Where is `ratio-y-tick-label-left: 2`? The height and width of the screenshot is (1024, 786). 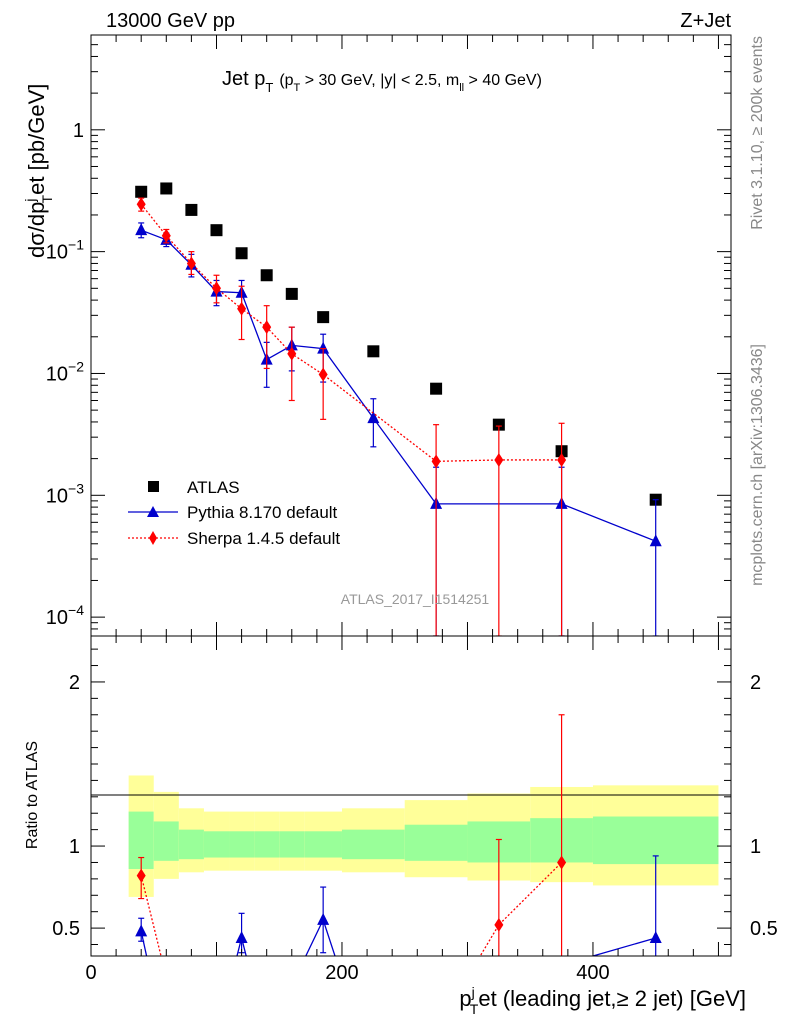
ratio-y-tick-label-left: 2 is located at coordinates (74, 683).